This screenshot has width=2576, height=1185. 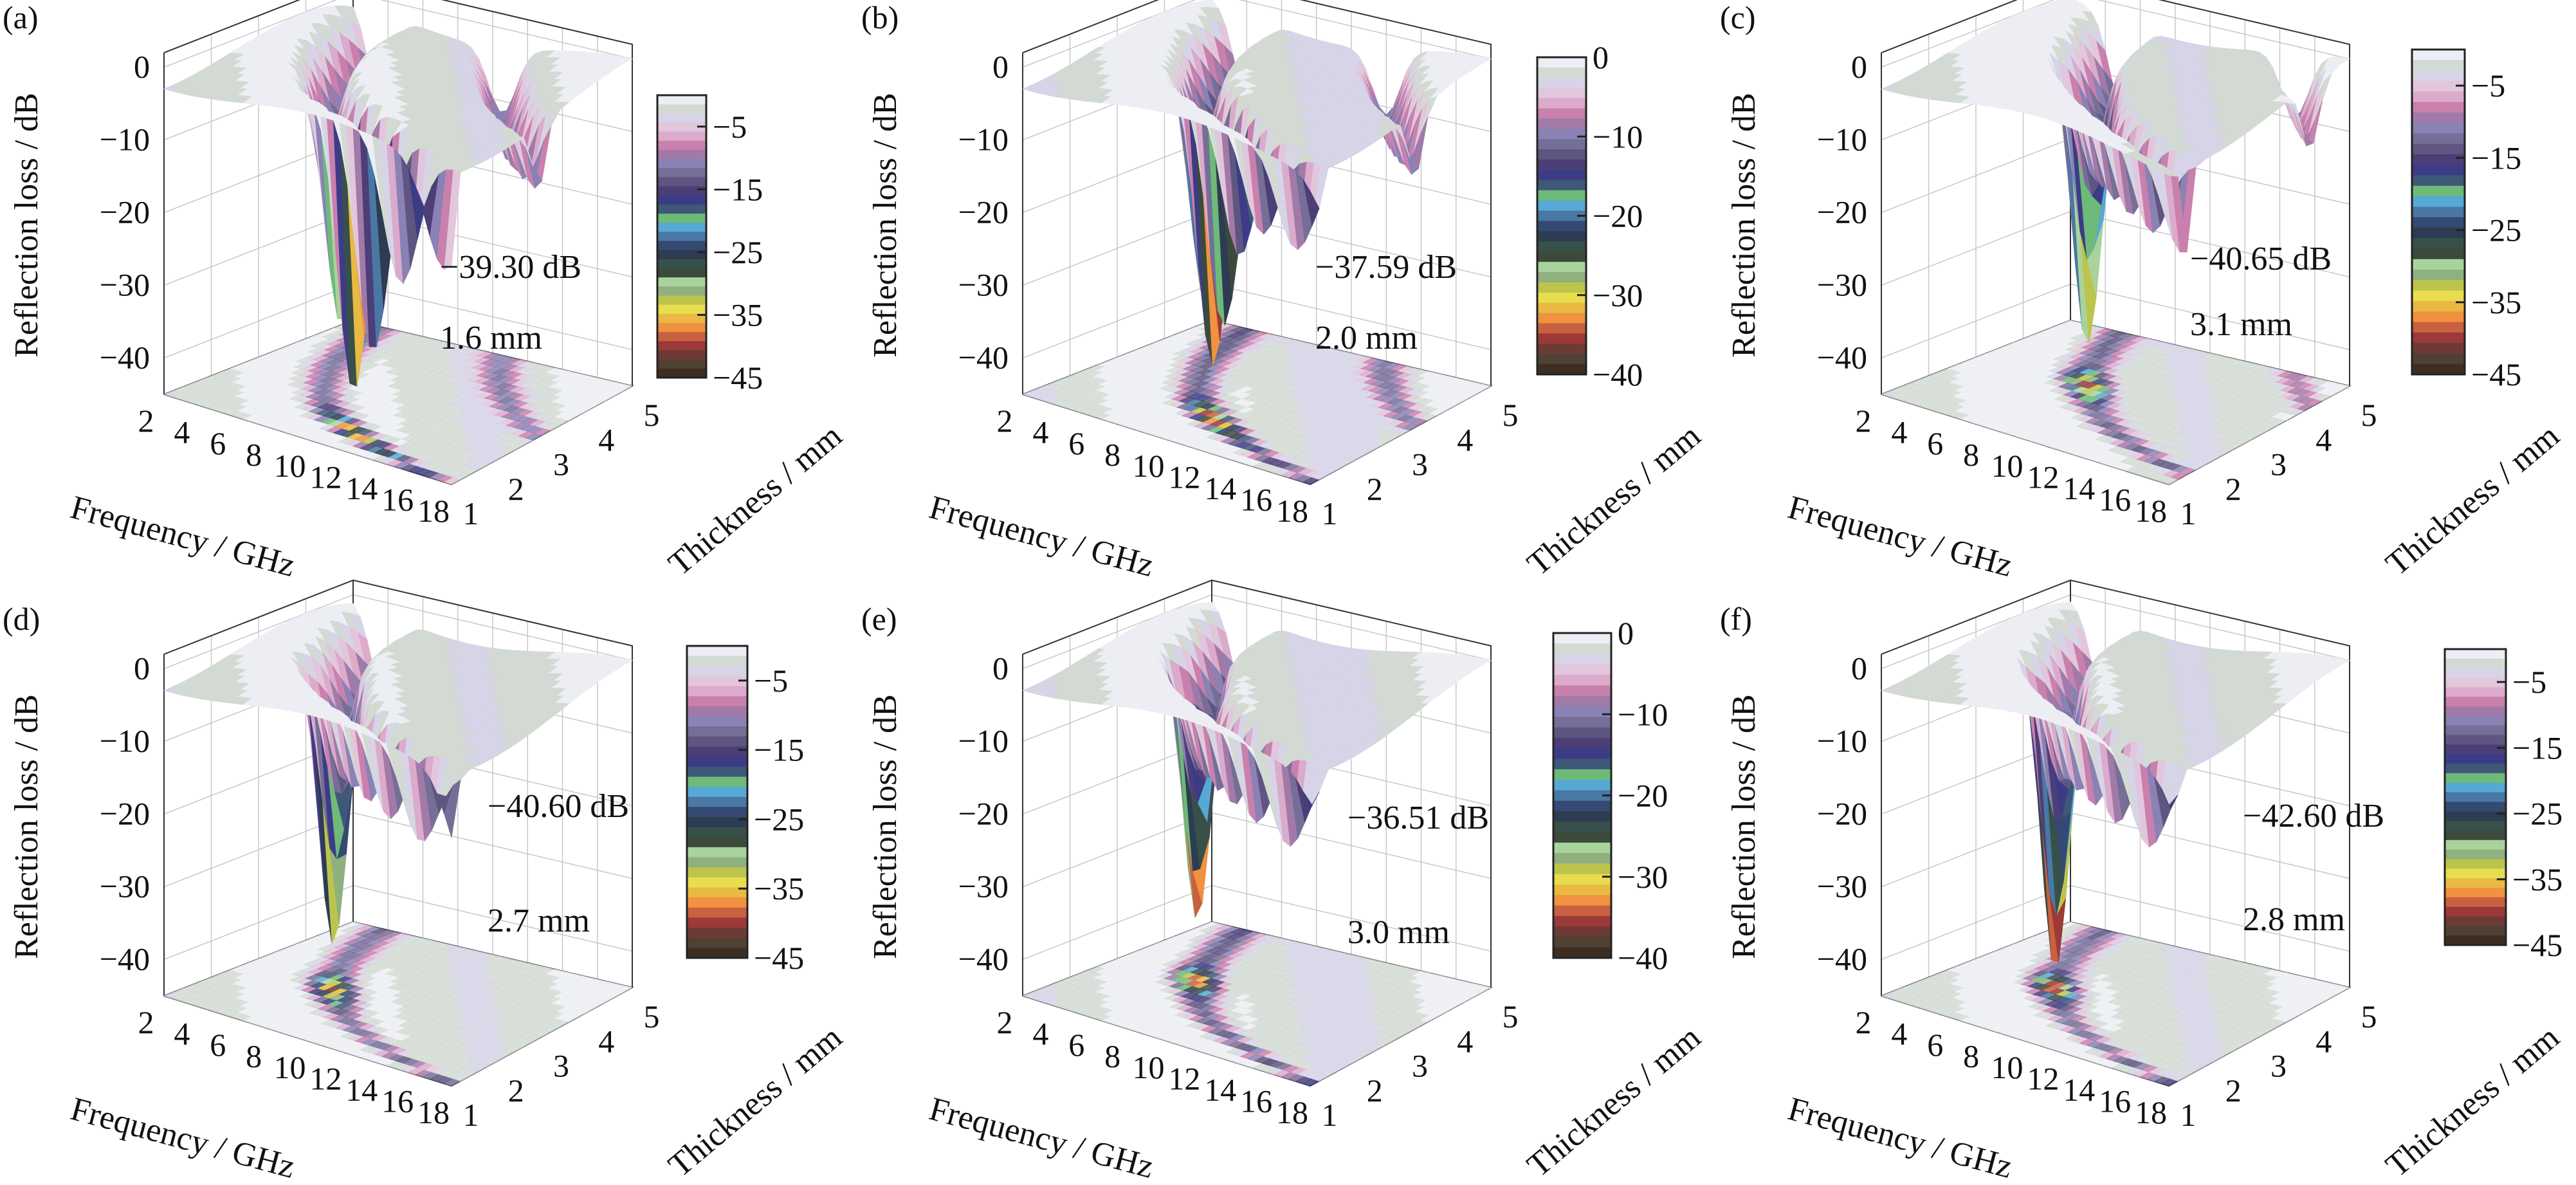 I want to click on colorbar-tick-label: −45, so click(x=738, y=378).